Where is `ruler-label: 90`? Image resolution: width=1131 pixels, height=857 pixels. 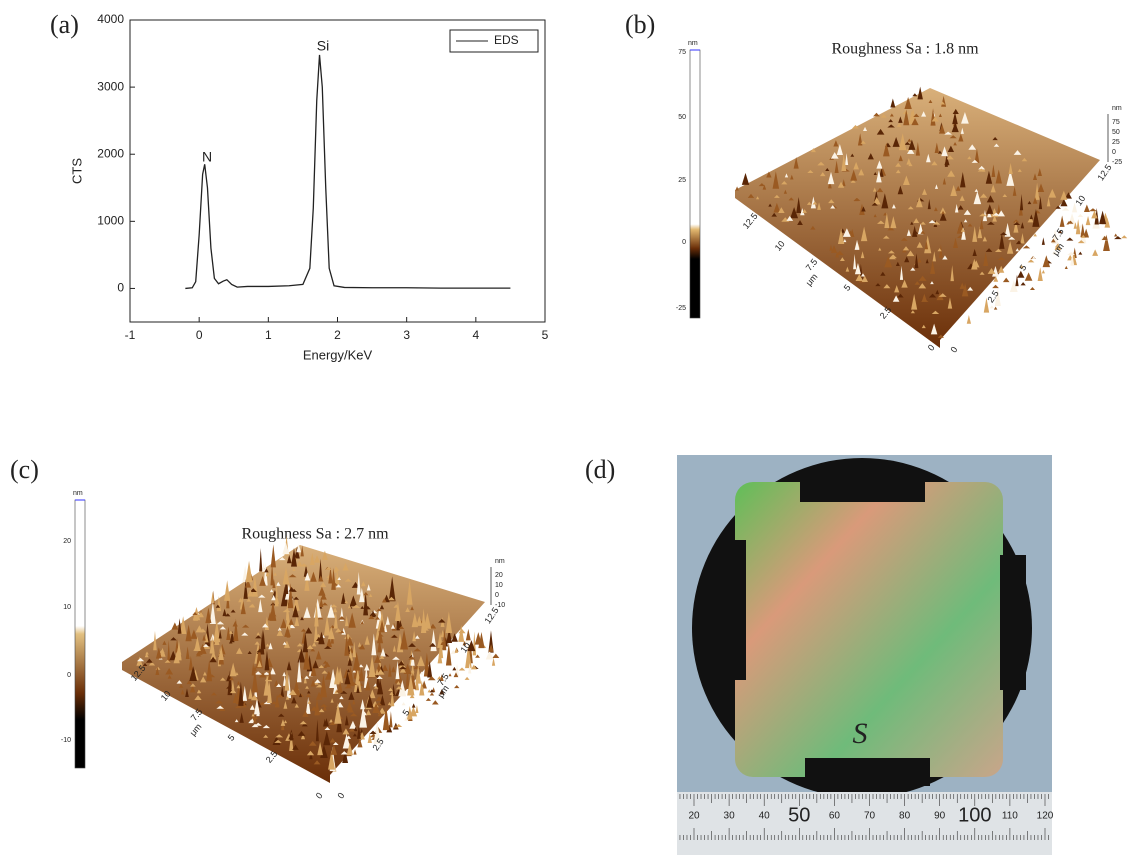
ruler-label: 90 is located at coordinates (940, 816).